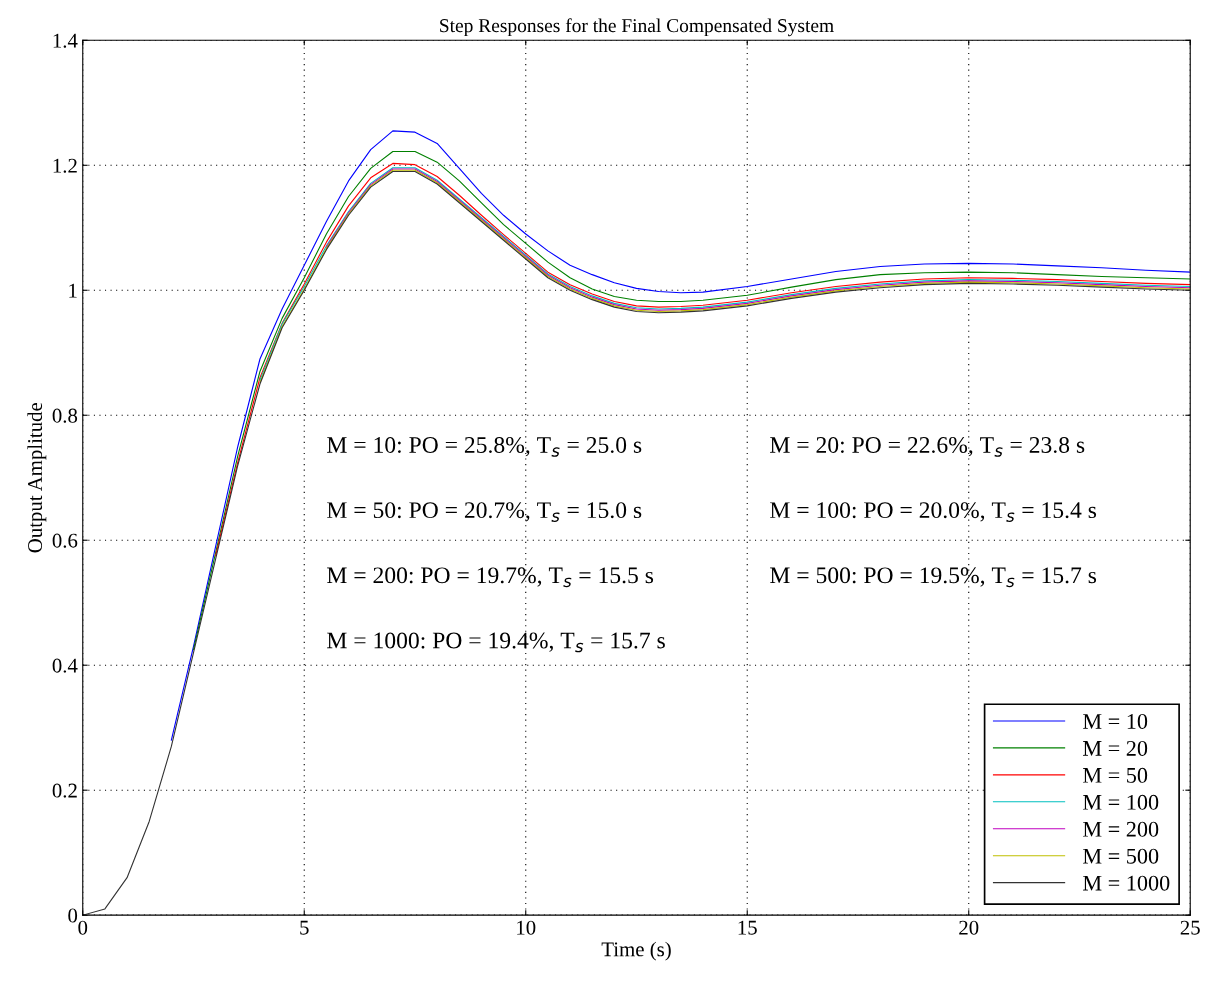 This screenshot has height=983, width=1217. What do you see at coordinates (933, 577) in the screenshot?
I see `annotation: M = 500: PO = 19.5%, T$_{s}$ = 15.7 s` at bounding box center [933, 577].